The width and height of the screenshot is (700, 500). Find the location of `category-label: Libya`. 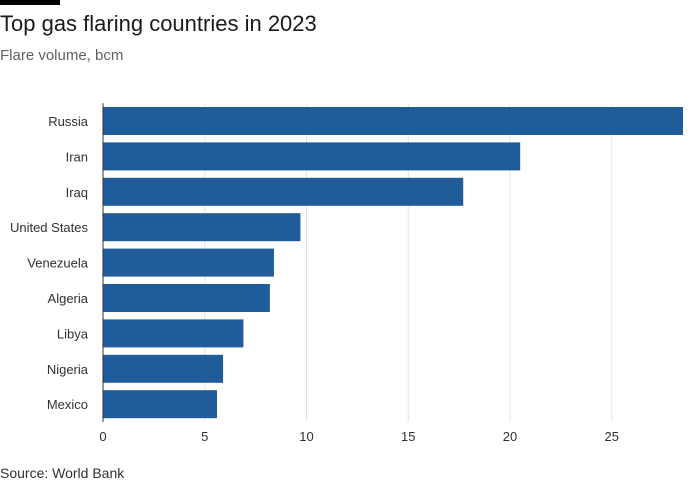

category-label: Libya is located at coordinates (73, 333).